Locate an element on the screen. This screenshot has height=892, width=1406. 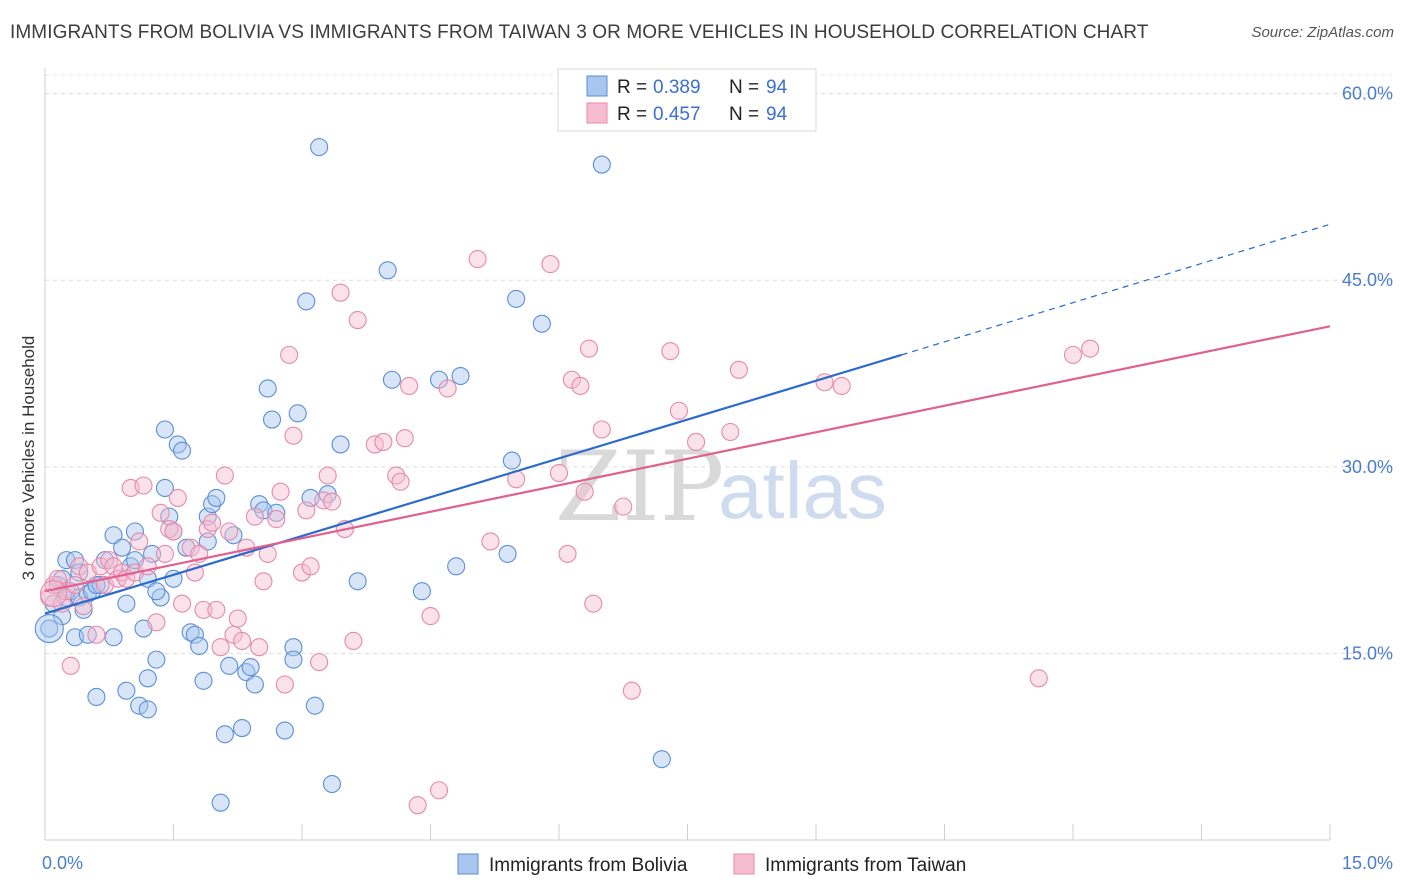
bottom-legend-swatch-taiwan is located at coordinates (744, 864).